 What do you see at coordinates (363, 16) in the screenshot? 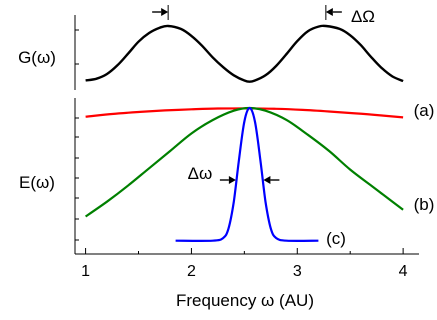
I see `delta-omega-label: ΔΩ` at bounding box center [363, 16].